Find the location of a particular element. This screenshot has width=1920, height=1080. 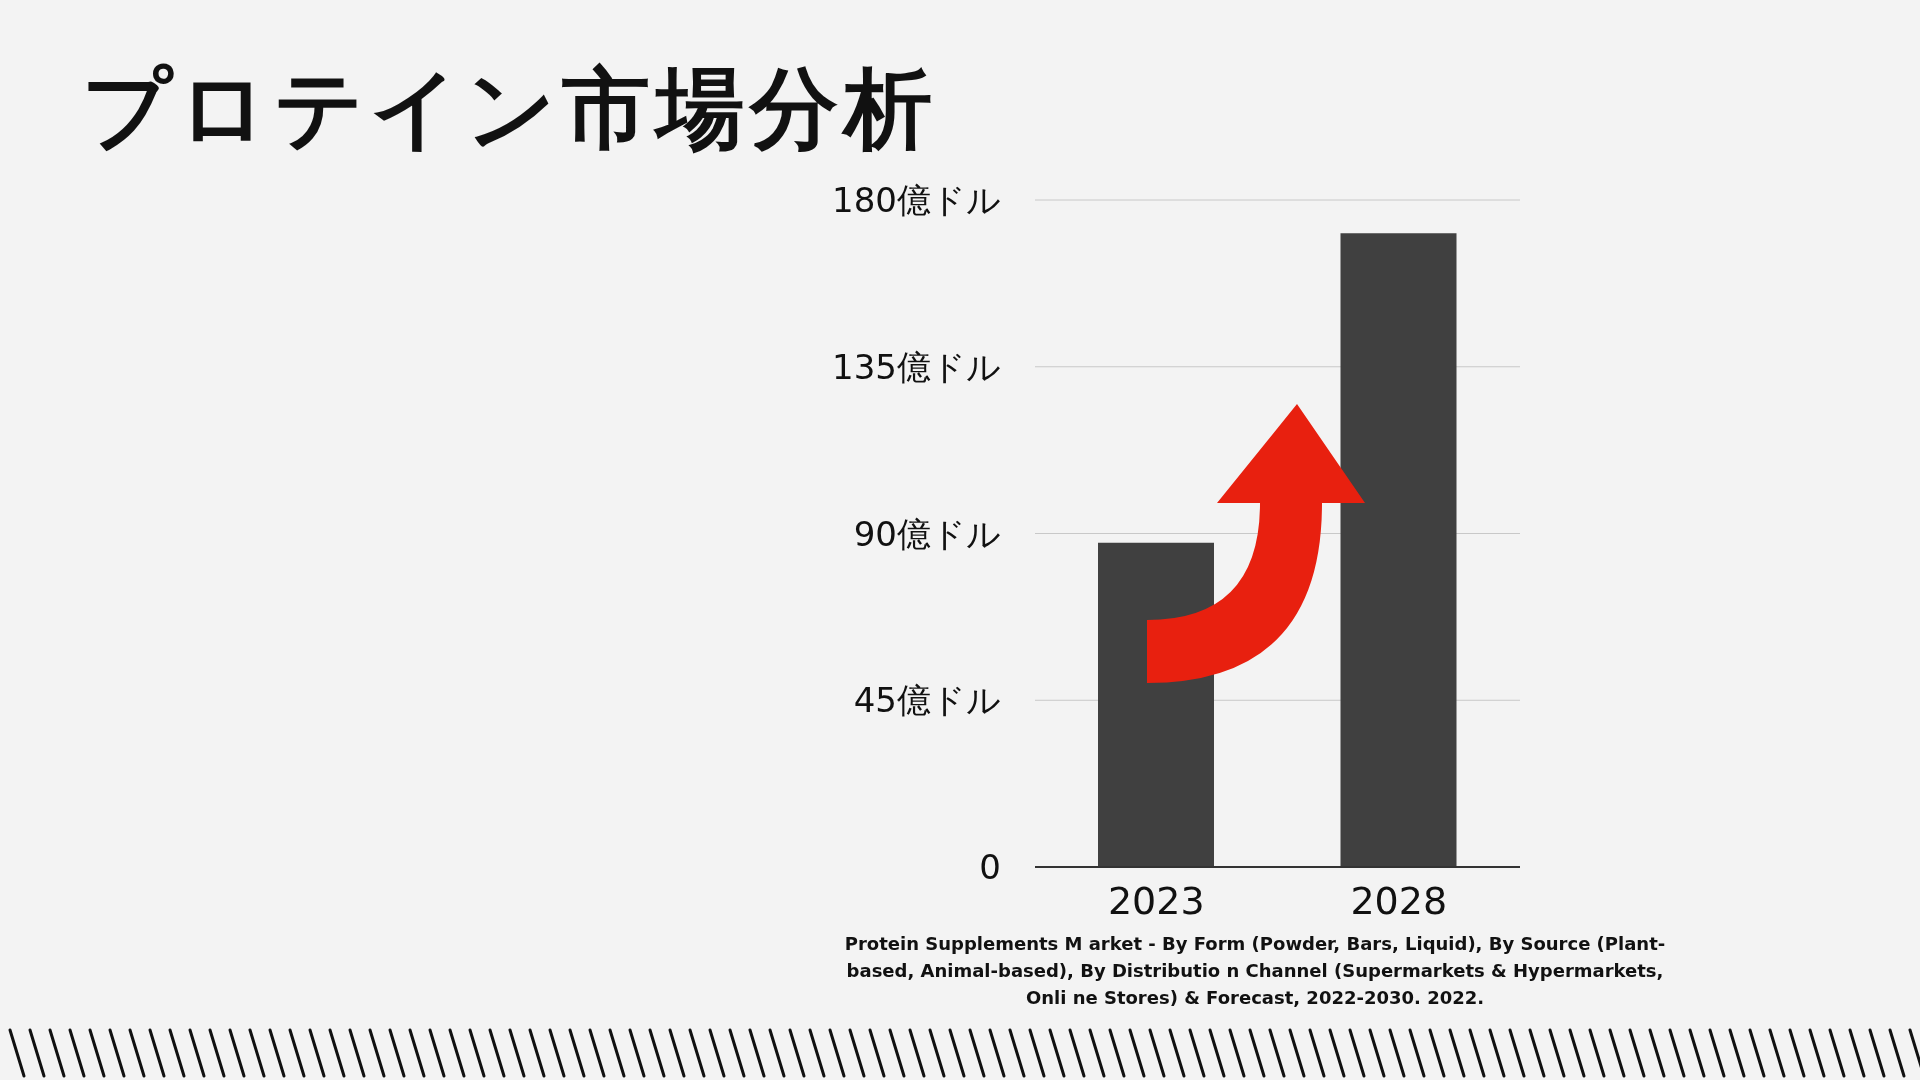

y-tick-label: 45億ドル is located at coordinates (927, 700).